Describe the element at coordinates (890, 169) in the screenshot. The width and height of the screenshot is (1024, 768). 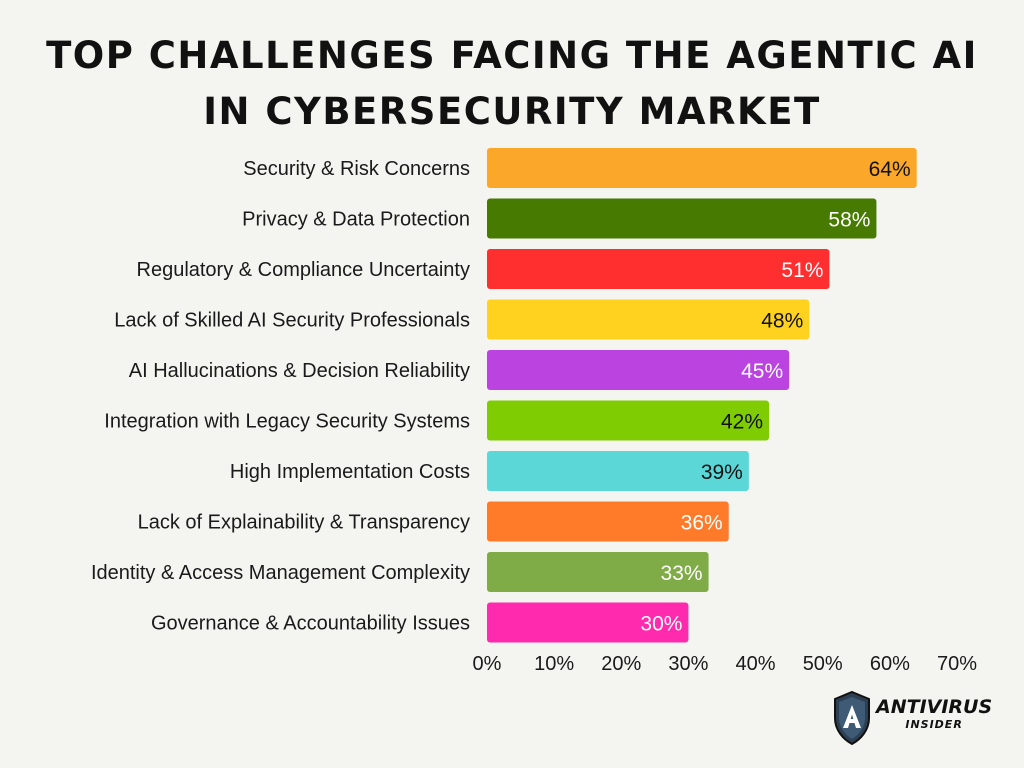
I see `bar-value-label: 64%` at that location.